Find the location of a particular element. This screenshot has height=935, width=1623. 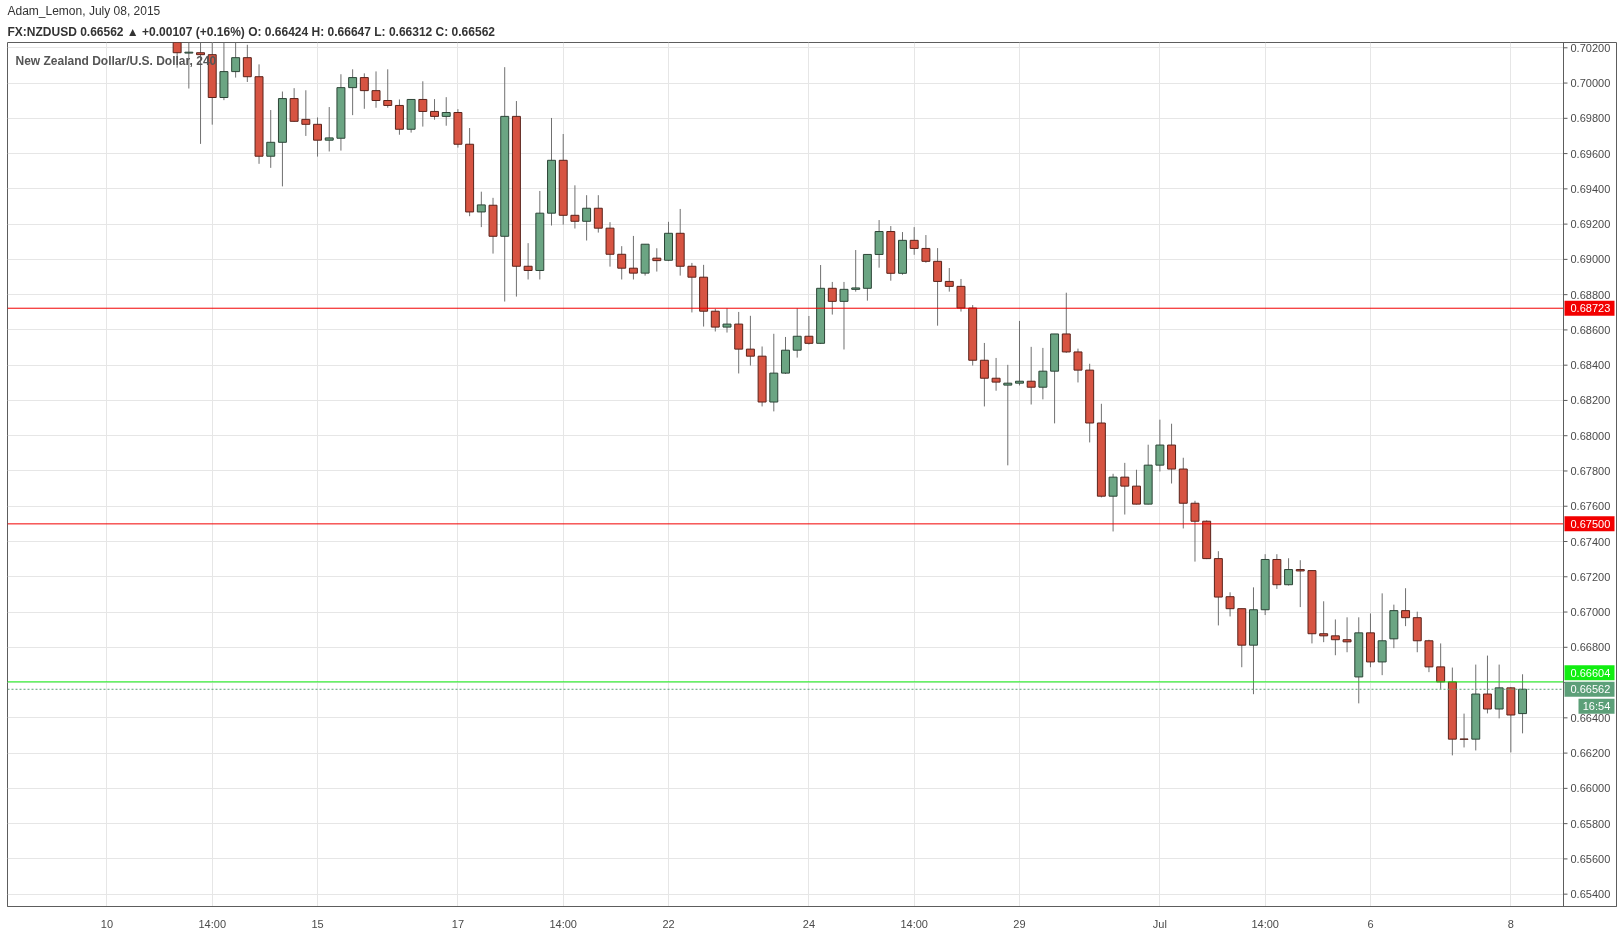

y-tick-label: 0.69400 is located at coordinates (1590, 188).